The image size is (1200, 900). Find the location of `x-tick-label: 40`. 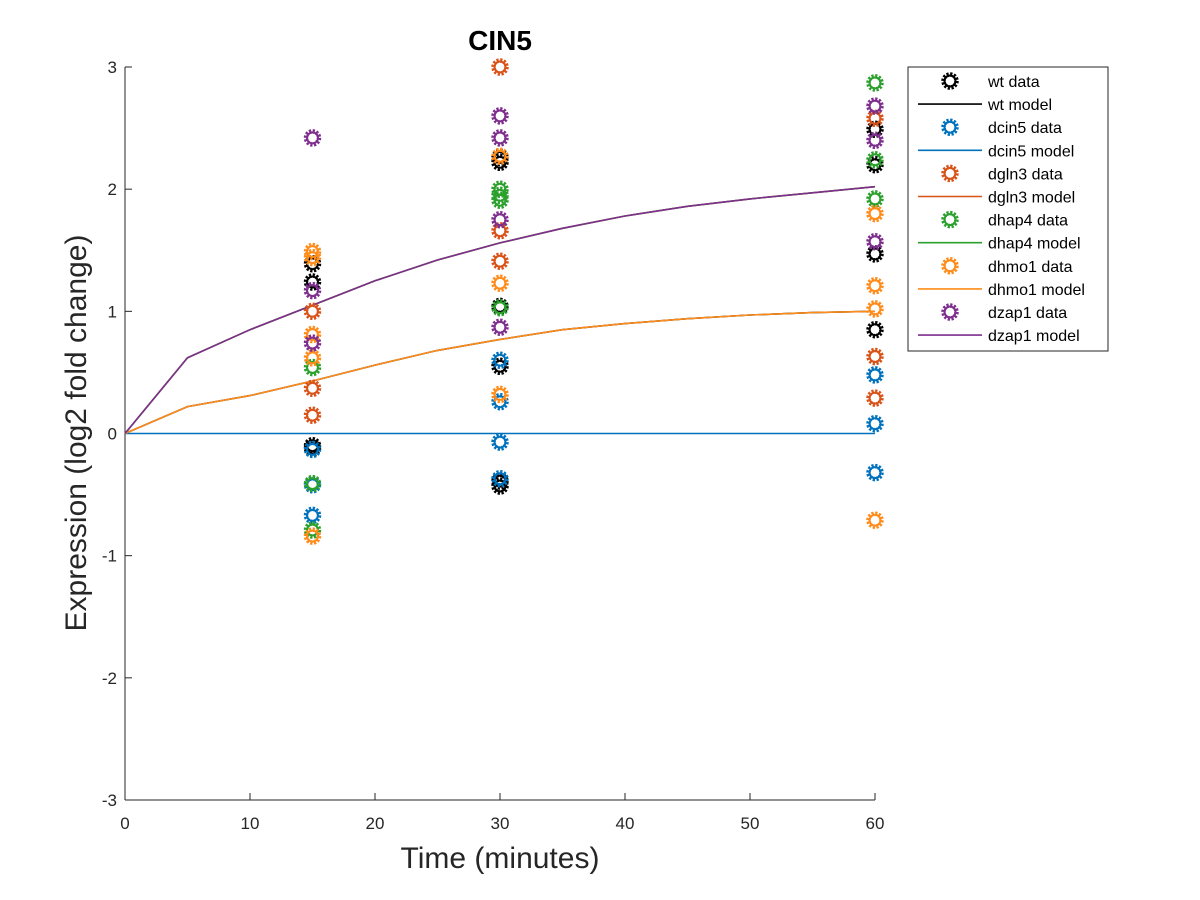

x-tick-label: 40 is located at coordinates (625, 823).